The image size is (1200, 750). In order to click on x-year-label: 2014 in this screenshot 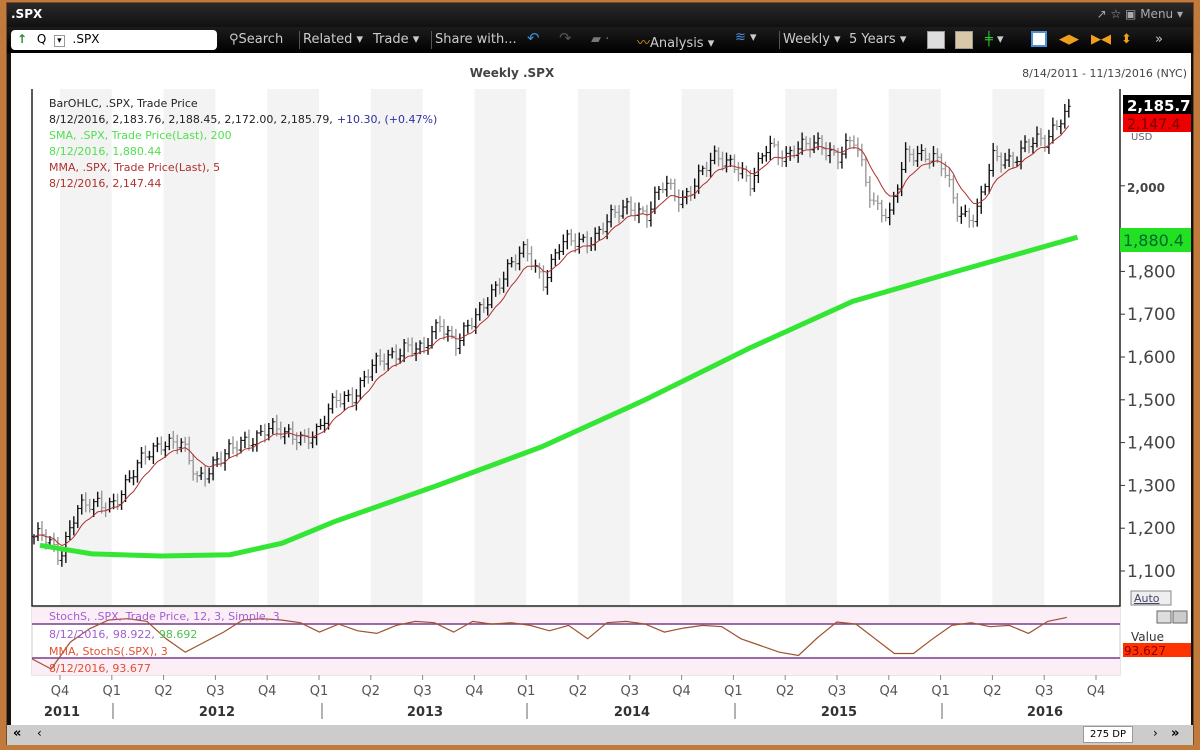, I will do `click(632, 712)`.